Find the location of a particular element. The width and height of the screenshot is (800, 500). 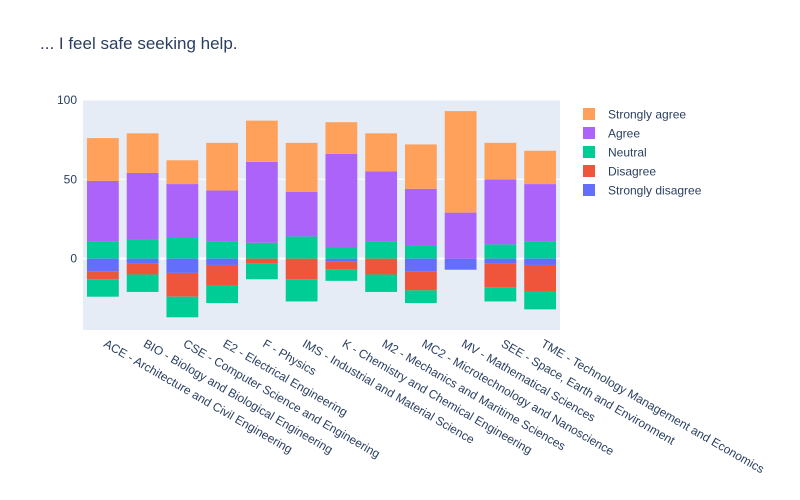

legend-item: Neutral is located at coordinates (615, 153).